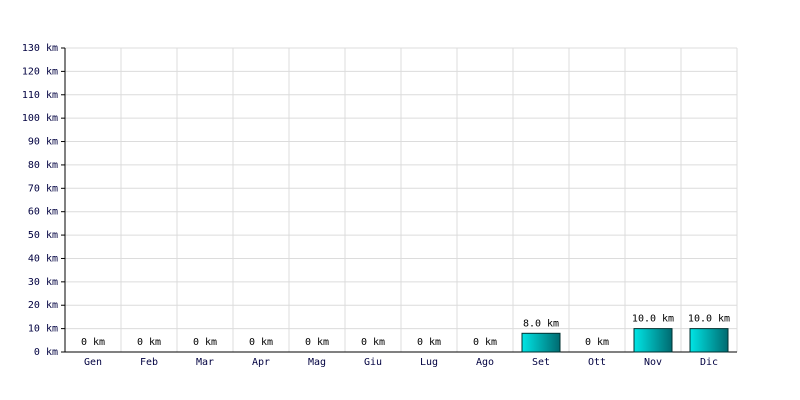 The image size is (800, 400). What do you see at coordinates (43, 258) in the screenshot?
I see `y-tick-label: 40 km` at bounding box center [43, 258].